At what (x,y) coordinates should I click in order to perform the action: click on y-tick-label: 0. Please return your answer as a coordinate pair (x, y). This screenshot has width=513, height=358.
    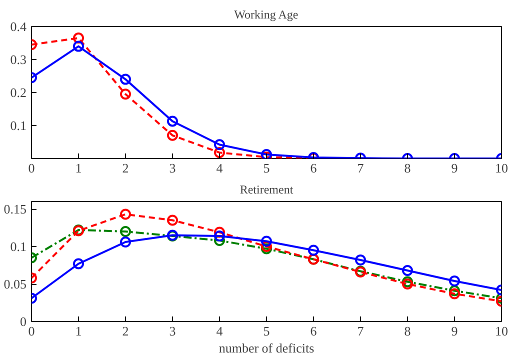
    Looking at the image, I should click on (23, 321).